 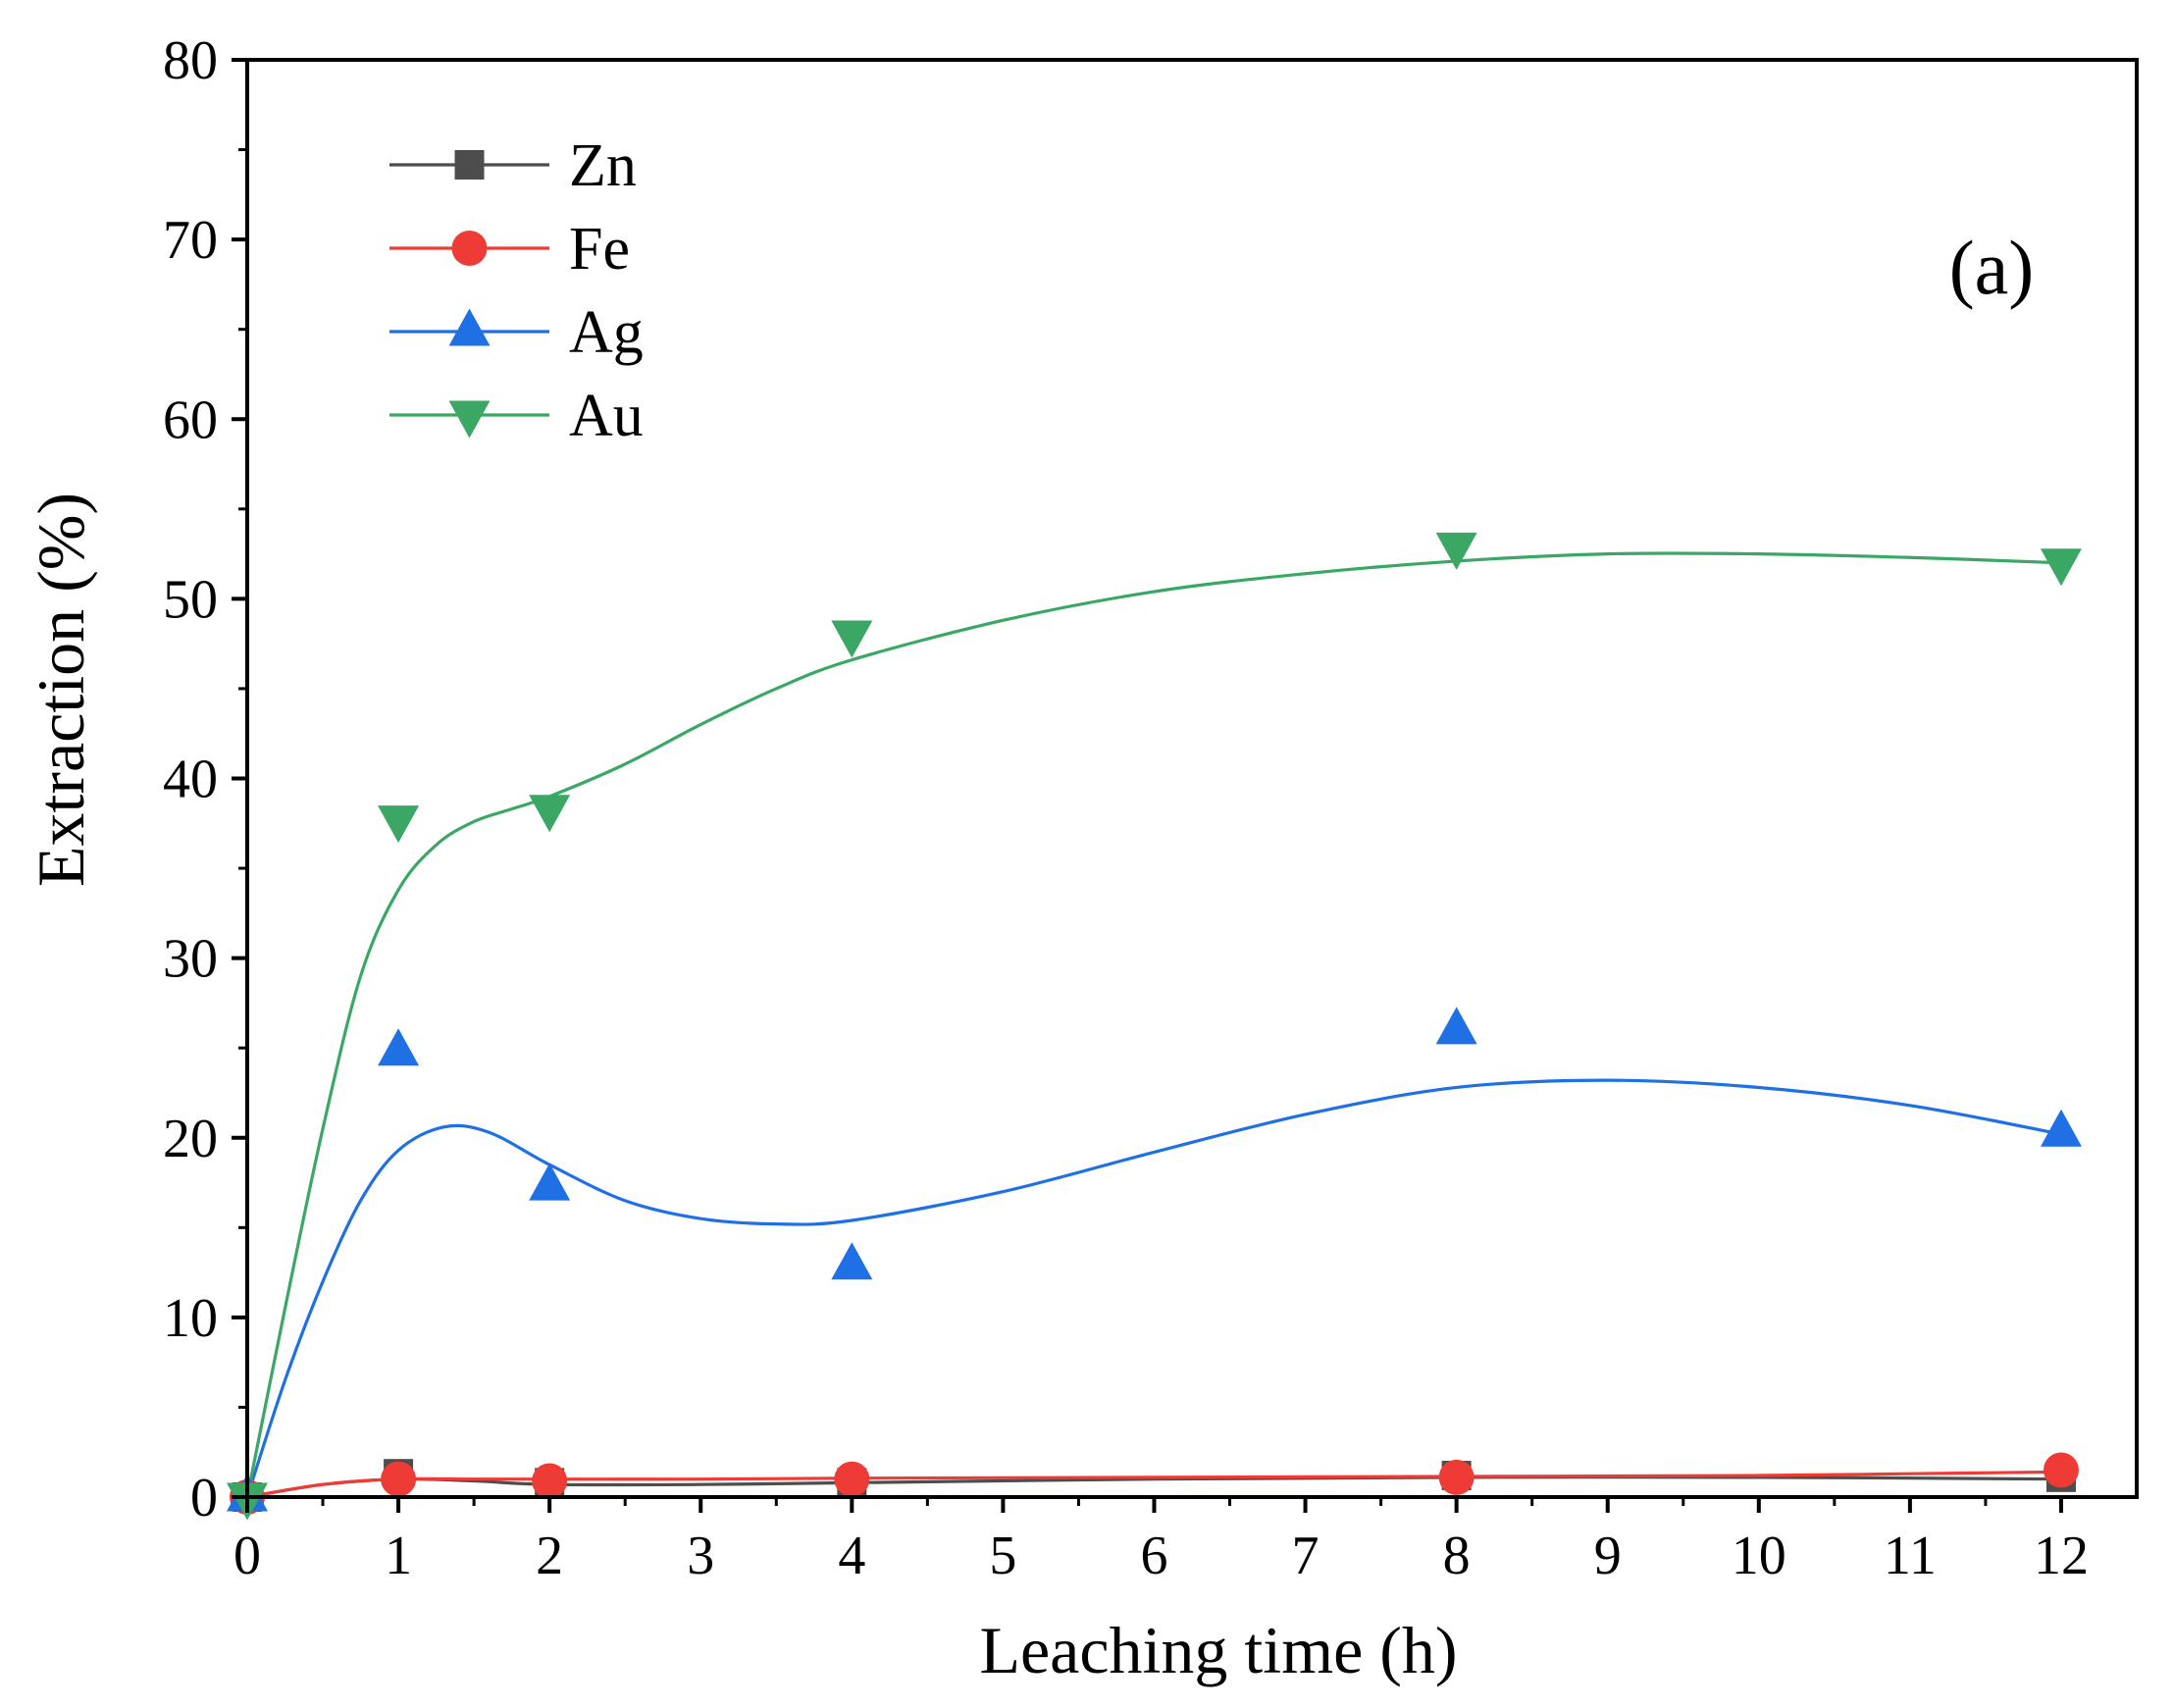 What do you see at coordinates (190, 780) in the screenshot?
I see `y-tick-label-4: 40` at bounding box center [190, 780].